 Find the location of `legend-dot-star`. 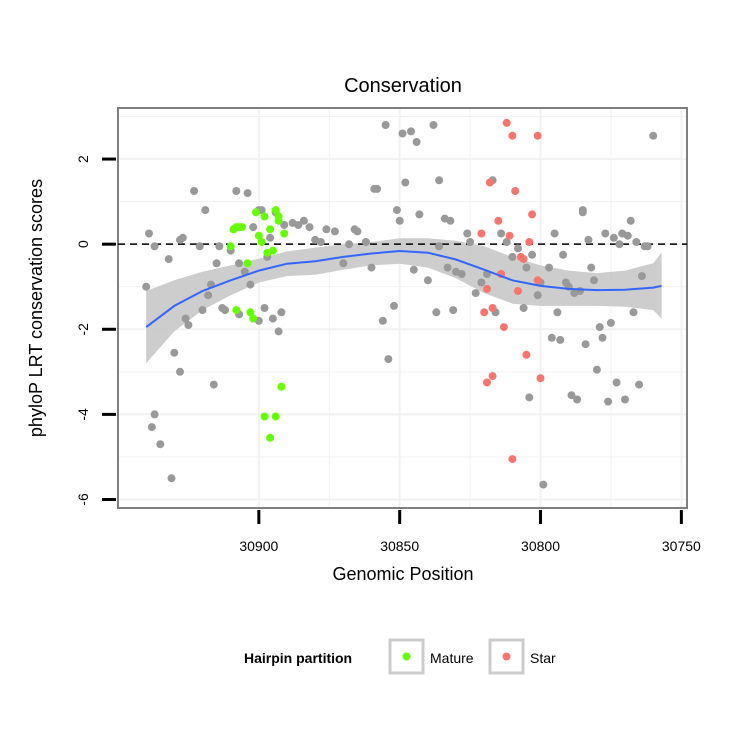

legend-dot-star is located at coordinates (506, 656).